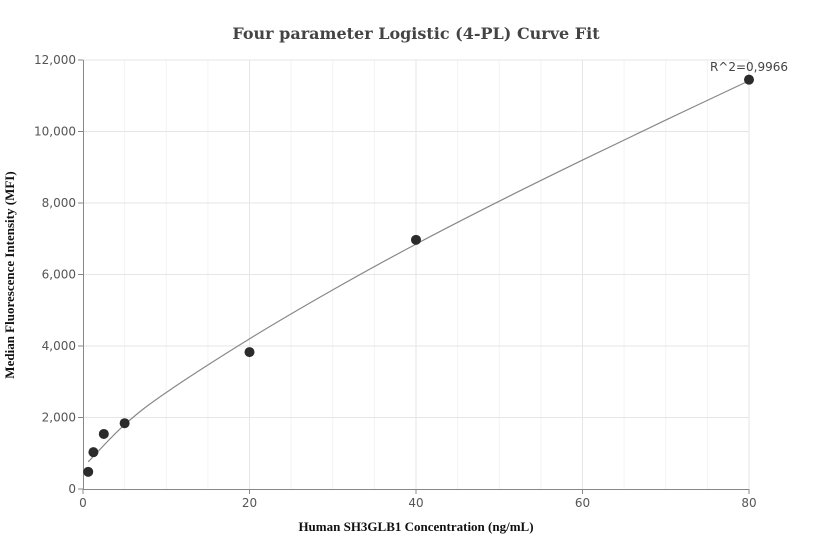  What do you see at coordinates (9, 274) in the screenshot?
I see `y-axis-title: Median Fluorescence Intensity (MFI)` at bounding box center [9, 274].